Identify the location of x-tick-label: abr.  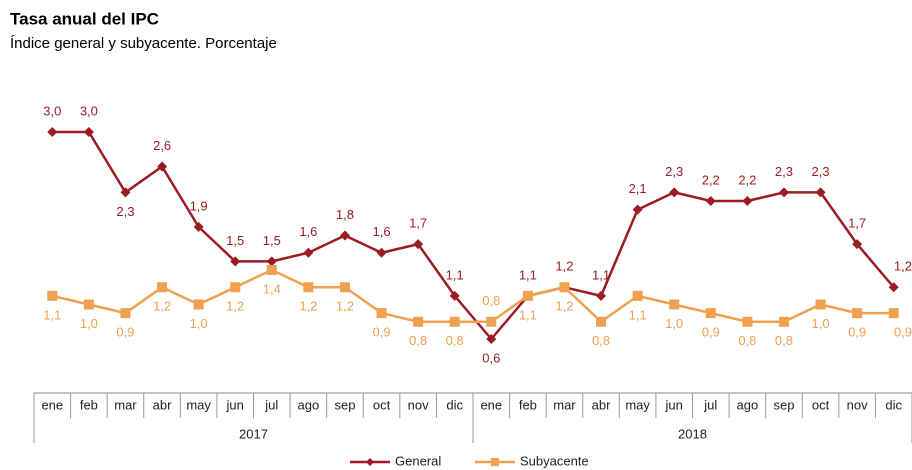
(601, 404).